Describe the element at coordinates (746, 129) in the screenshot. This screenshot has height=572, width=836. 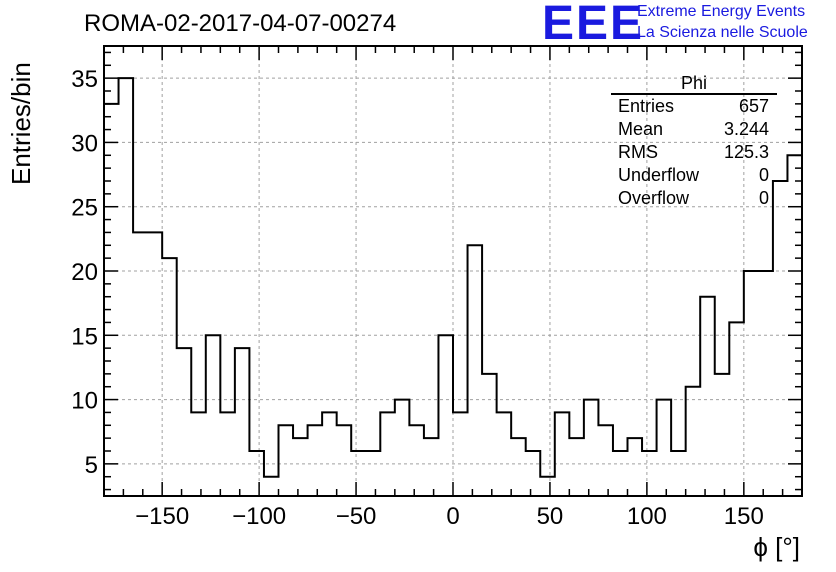
I see `stats-value: 3.244` at that location.